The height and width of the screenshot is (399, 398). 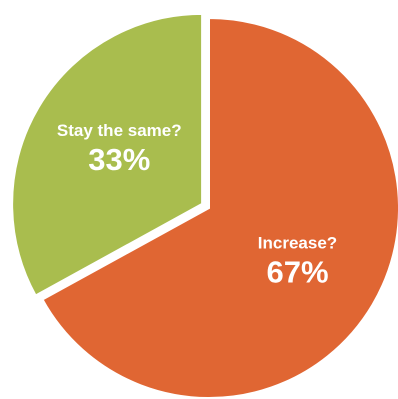 I want to click on slice-label-1: Stay the same?, so click(x=119, y=130).